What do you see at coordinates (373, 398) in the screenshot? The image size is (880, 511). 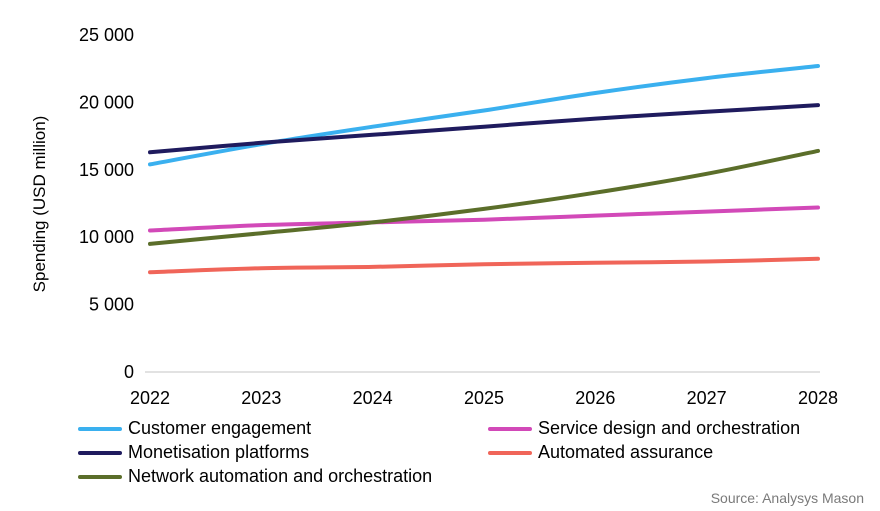 I see `x-tick-label: 2024` at bounding box center [373, 398].